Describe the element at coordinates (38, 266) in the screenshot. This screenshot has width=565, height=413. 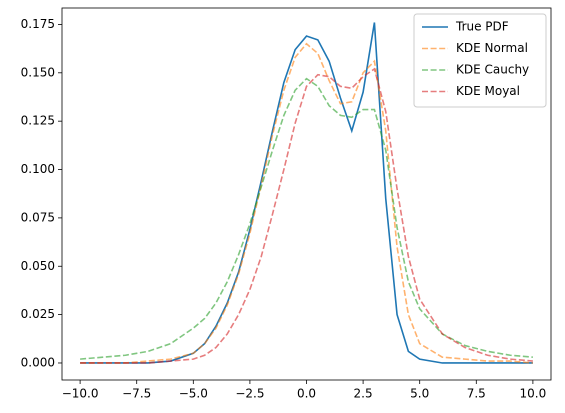
I see `y-tick-label: 0.050` at that location.